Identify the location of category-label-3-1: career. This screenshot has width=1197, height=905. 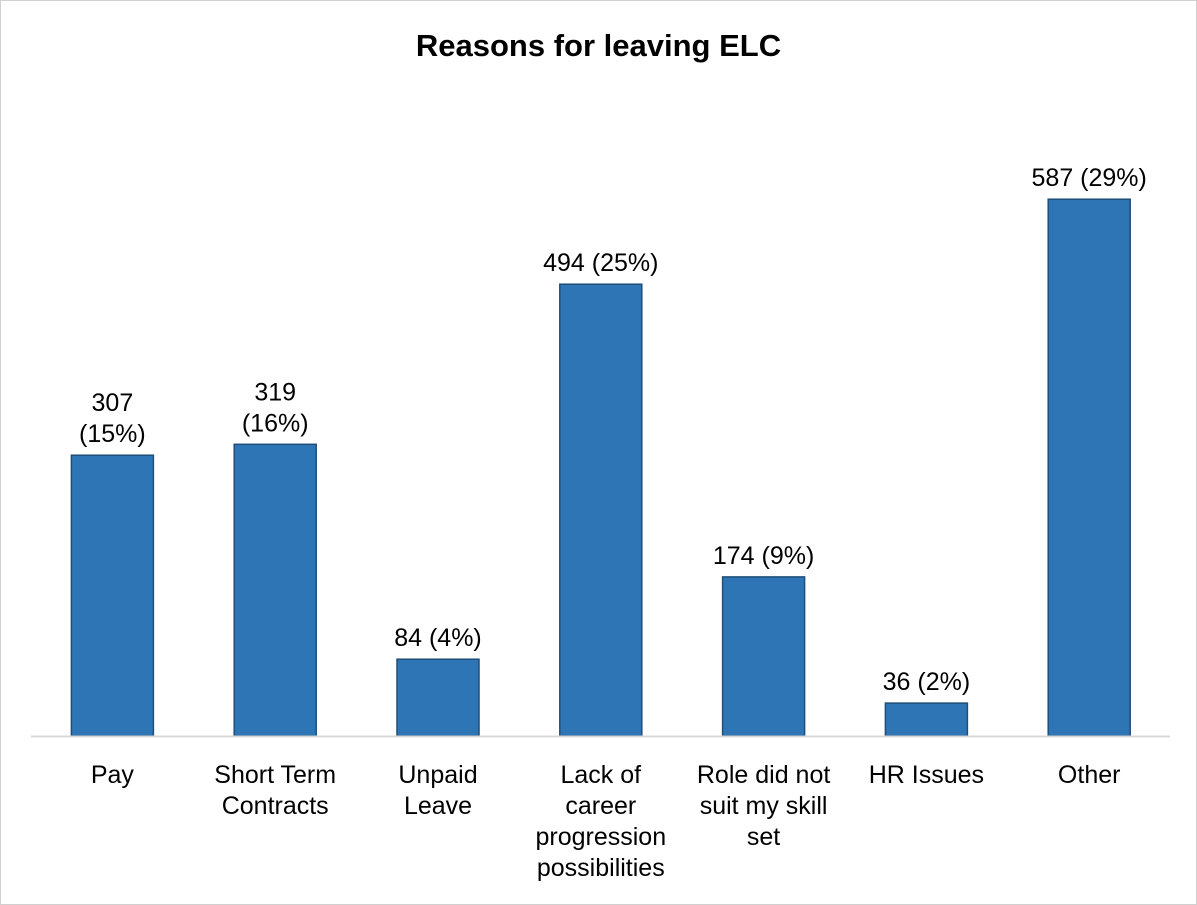
(600, 806).